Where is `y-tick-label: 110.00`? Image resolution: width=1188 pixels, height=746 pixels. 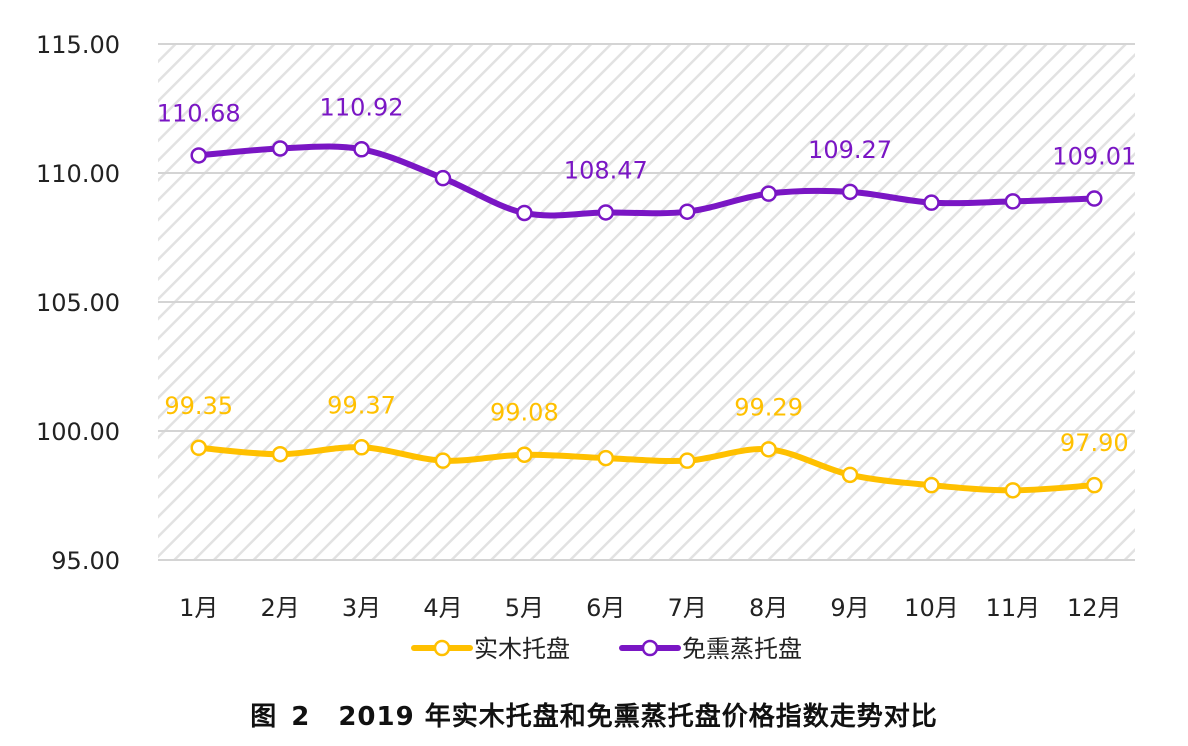 y-tick-label: 110.00 is located at coordinates (78, 174).